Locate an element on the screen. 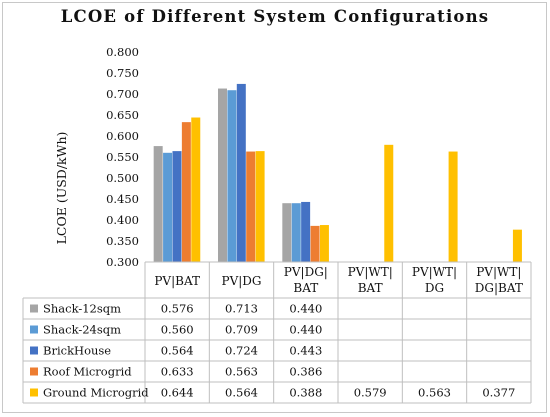 Image resolution: width=550 pixels, height=417 pixels. data-label: 0.633 is located at coordinates (177, 372).